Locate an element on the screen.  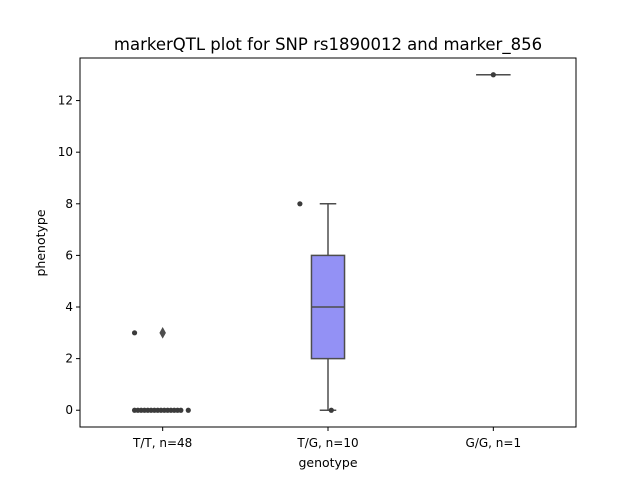
x-axis-label: genotype is located at coordinates (327, 462).